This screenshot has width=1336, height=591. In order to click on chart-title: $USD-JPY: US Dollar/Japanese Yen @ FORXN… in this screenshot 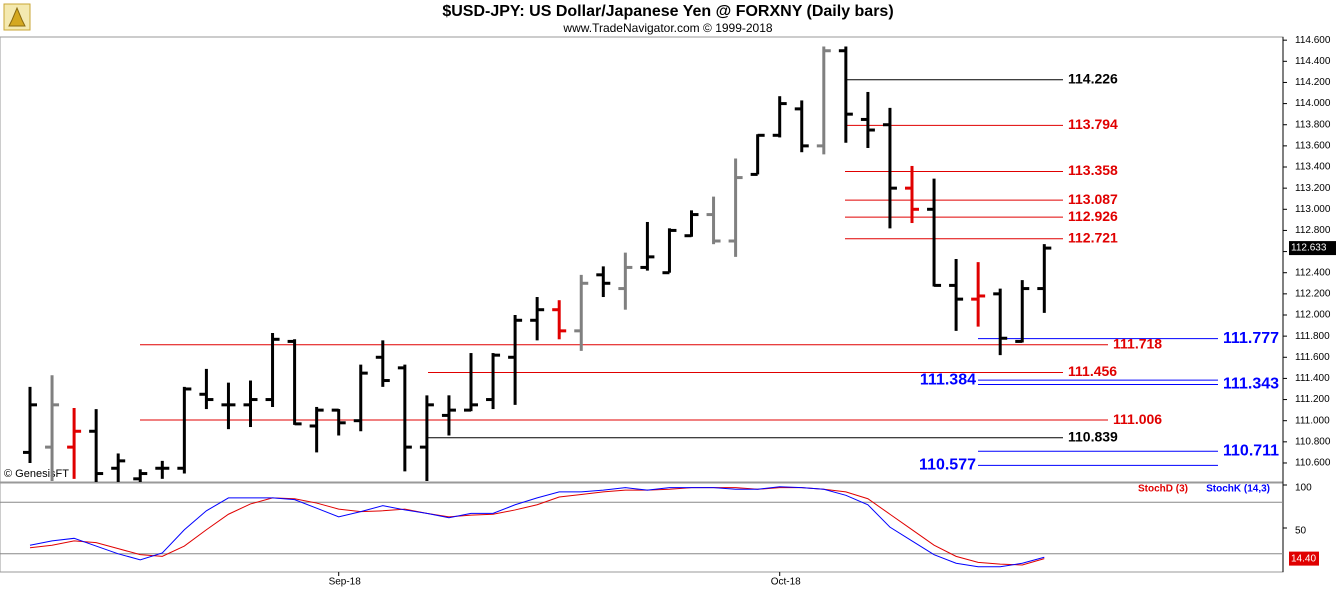, I will do `click(667, 11)`.